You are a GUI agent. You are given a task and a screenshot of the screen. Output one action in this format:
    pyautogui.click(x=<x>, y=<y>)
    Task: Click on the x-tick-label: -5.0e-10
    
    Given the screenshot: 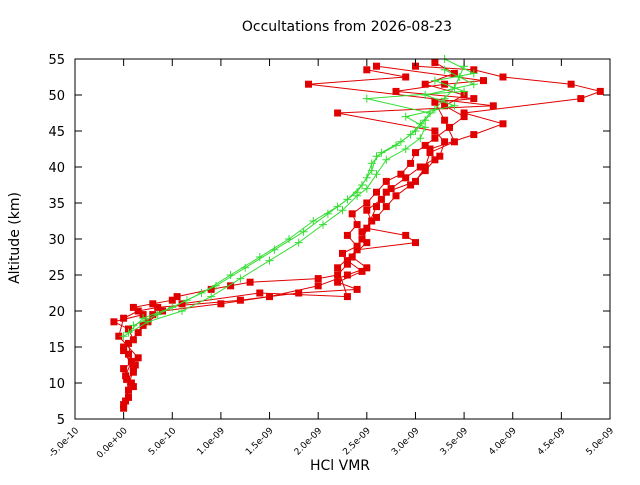 What is the action you would take?
    pyautogui.click(x=64, y=443)
    